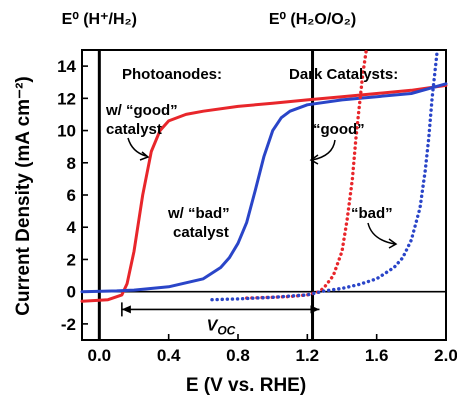  Describe the element at coordinates (134, 129) in the screenshot. I see `good-catalyst-label-2: catalyst` at that location.